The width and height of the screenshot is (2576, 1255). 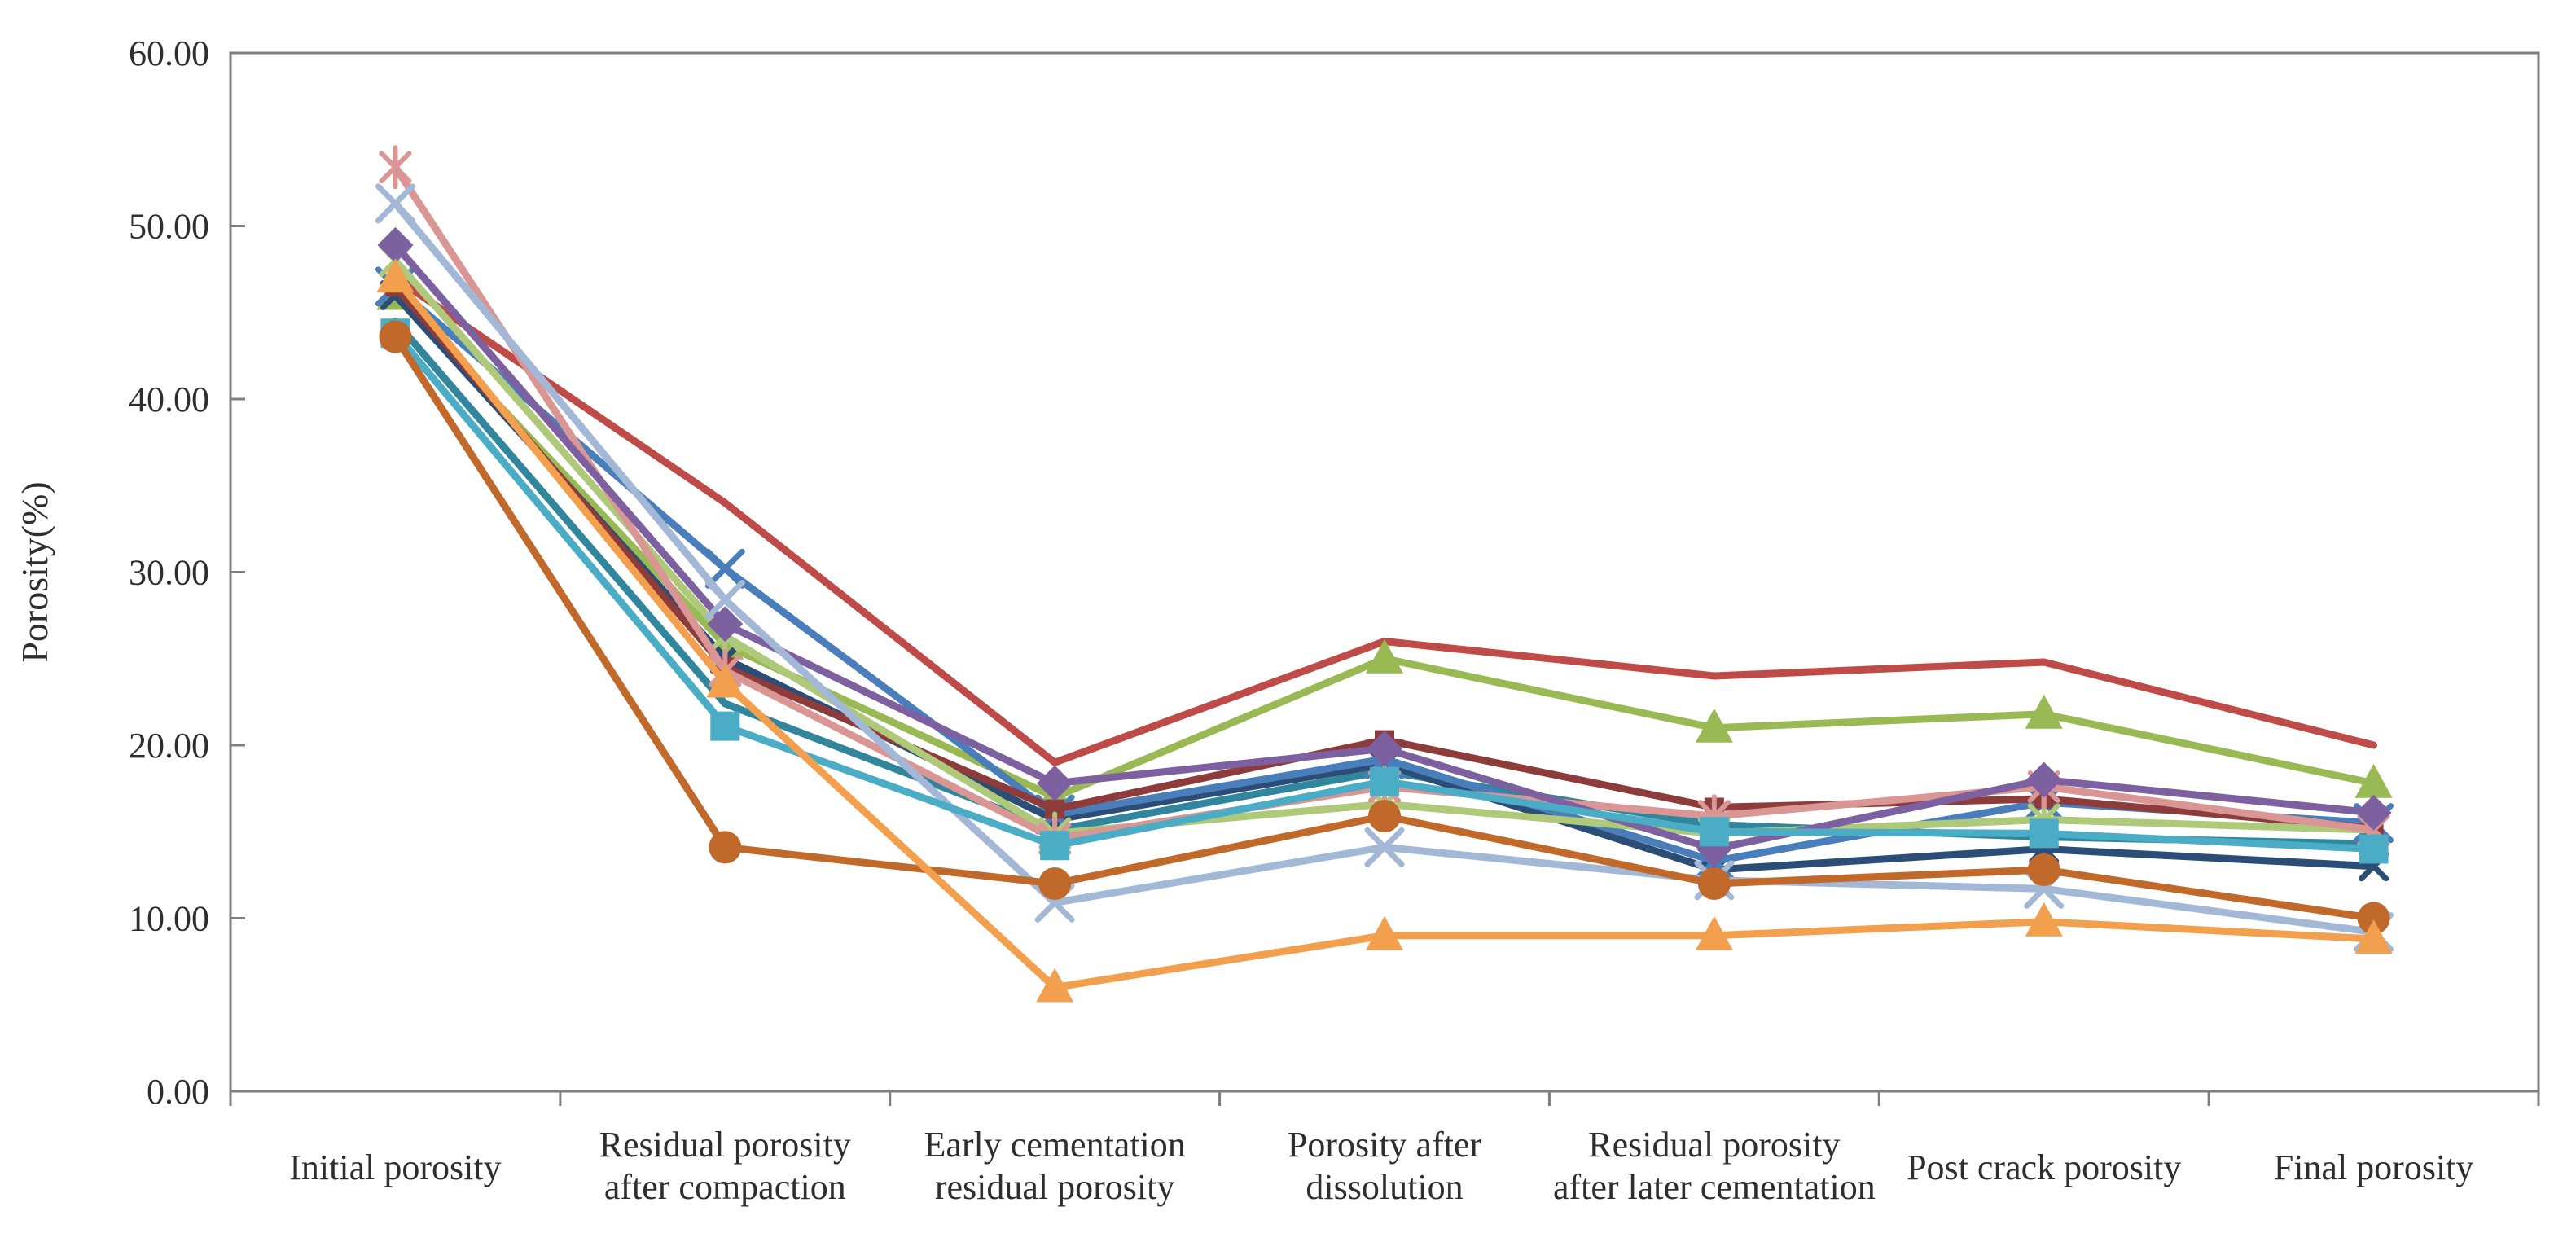 What do you see at coordinates (169, 746) in the screenshot?
I see `y-tick-label: 20.00` at bounding box center [169, 746].